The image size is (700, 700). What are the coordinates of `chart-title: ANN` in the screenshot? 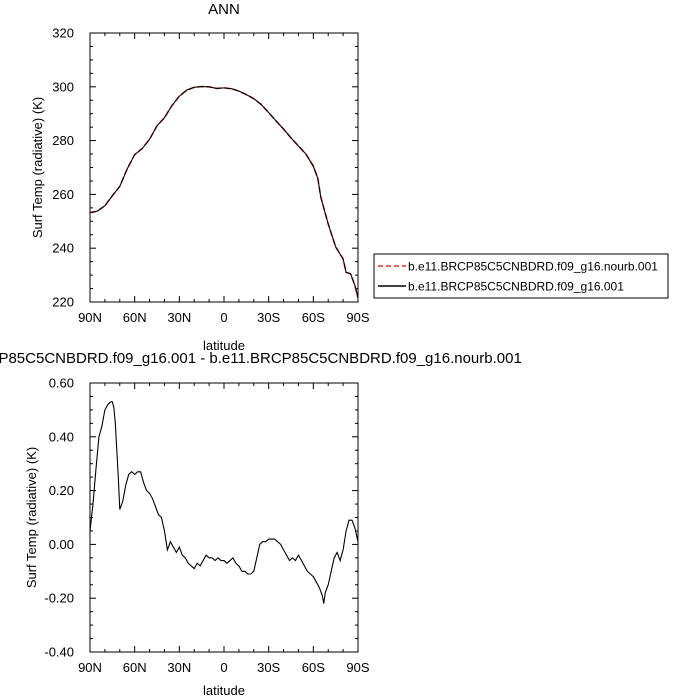 It's located at (224, 9).